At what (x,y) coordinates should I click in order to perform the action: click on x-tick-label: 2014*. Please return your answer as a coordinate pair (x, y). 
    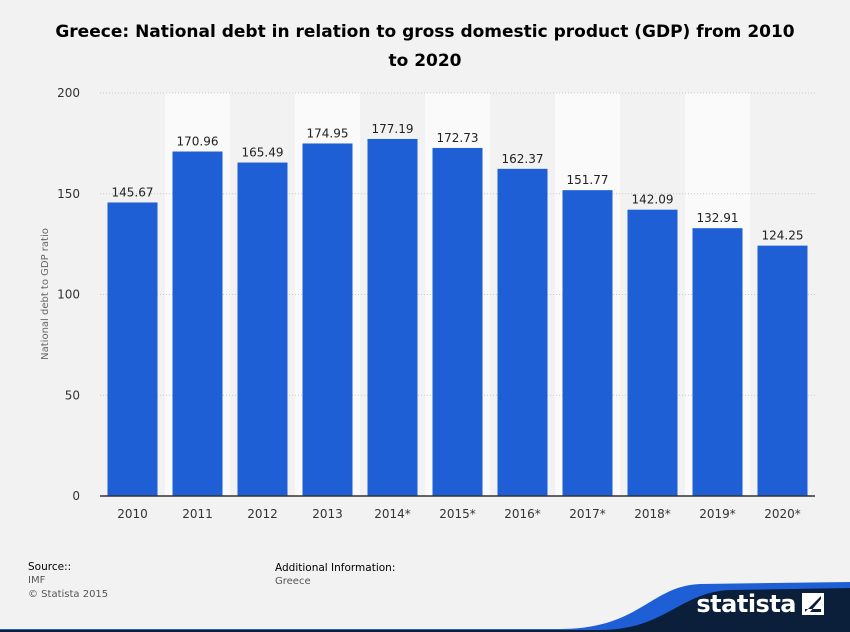
    Looking at the image, I should click on (392, 514).